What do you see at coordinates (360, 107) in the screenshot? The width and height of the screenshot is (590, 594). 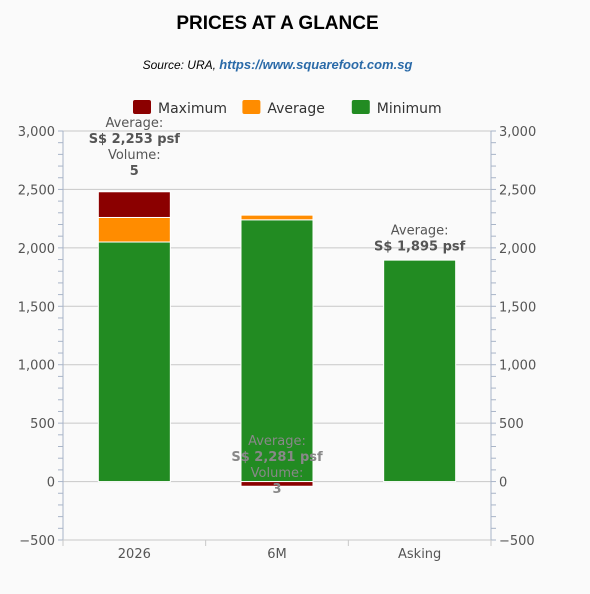 I see `legend-swatch-minimum` at bounding box center [360, 107].